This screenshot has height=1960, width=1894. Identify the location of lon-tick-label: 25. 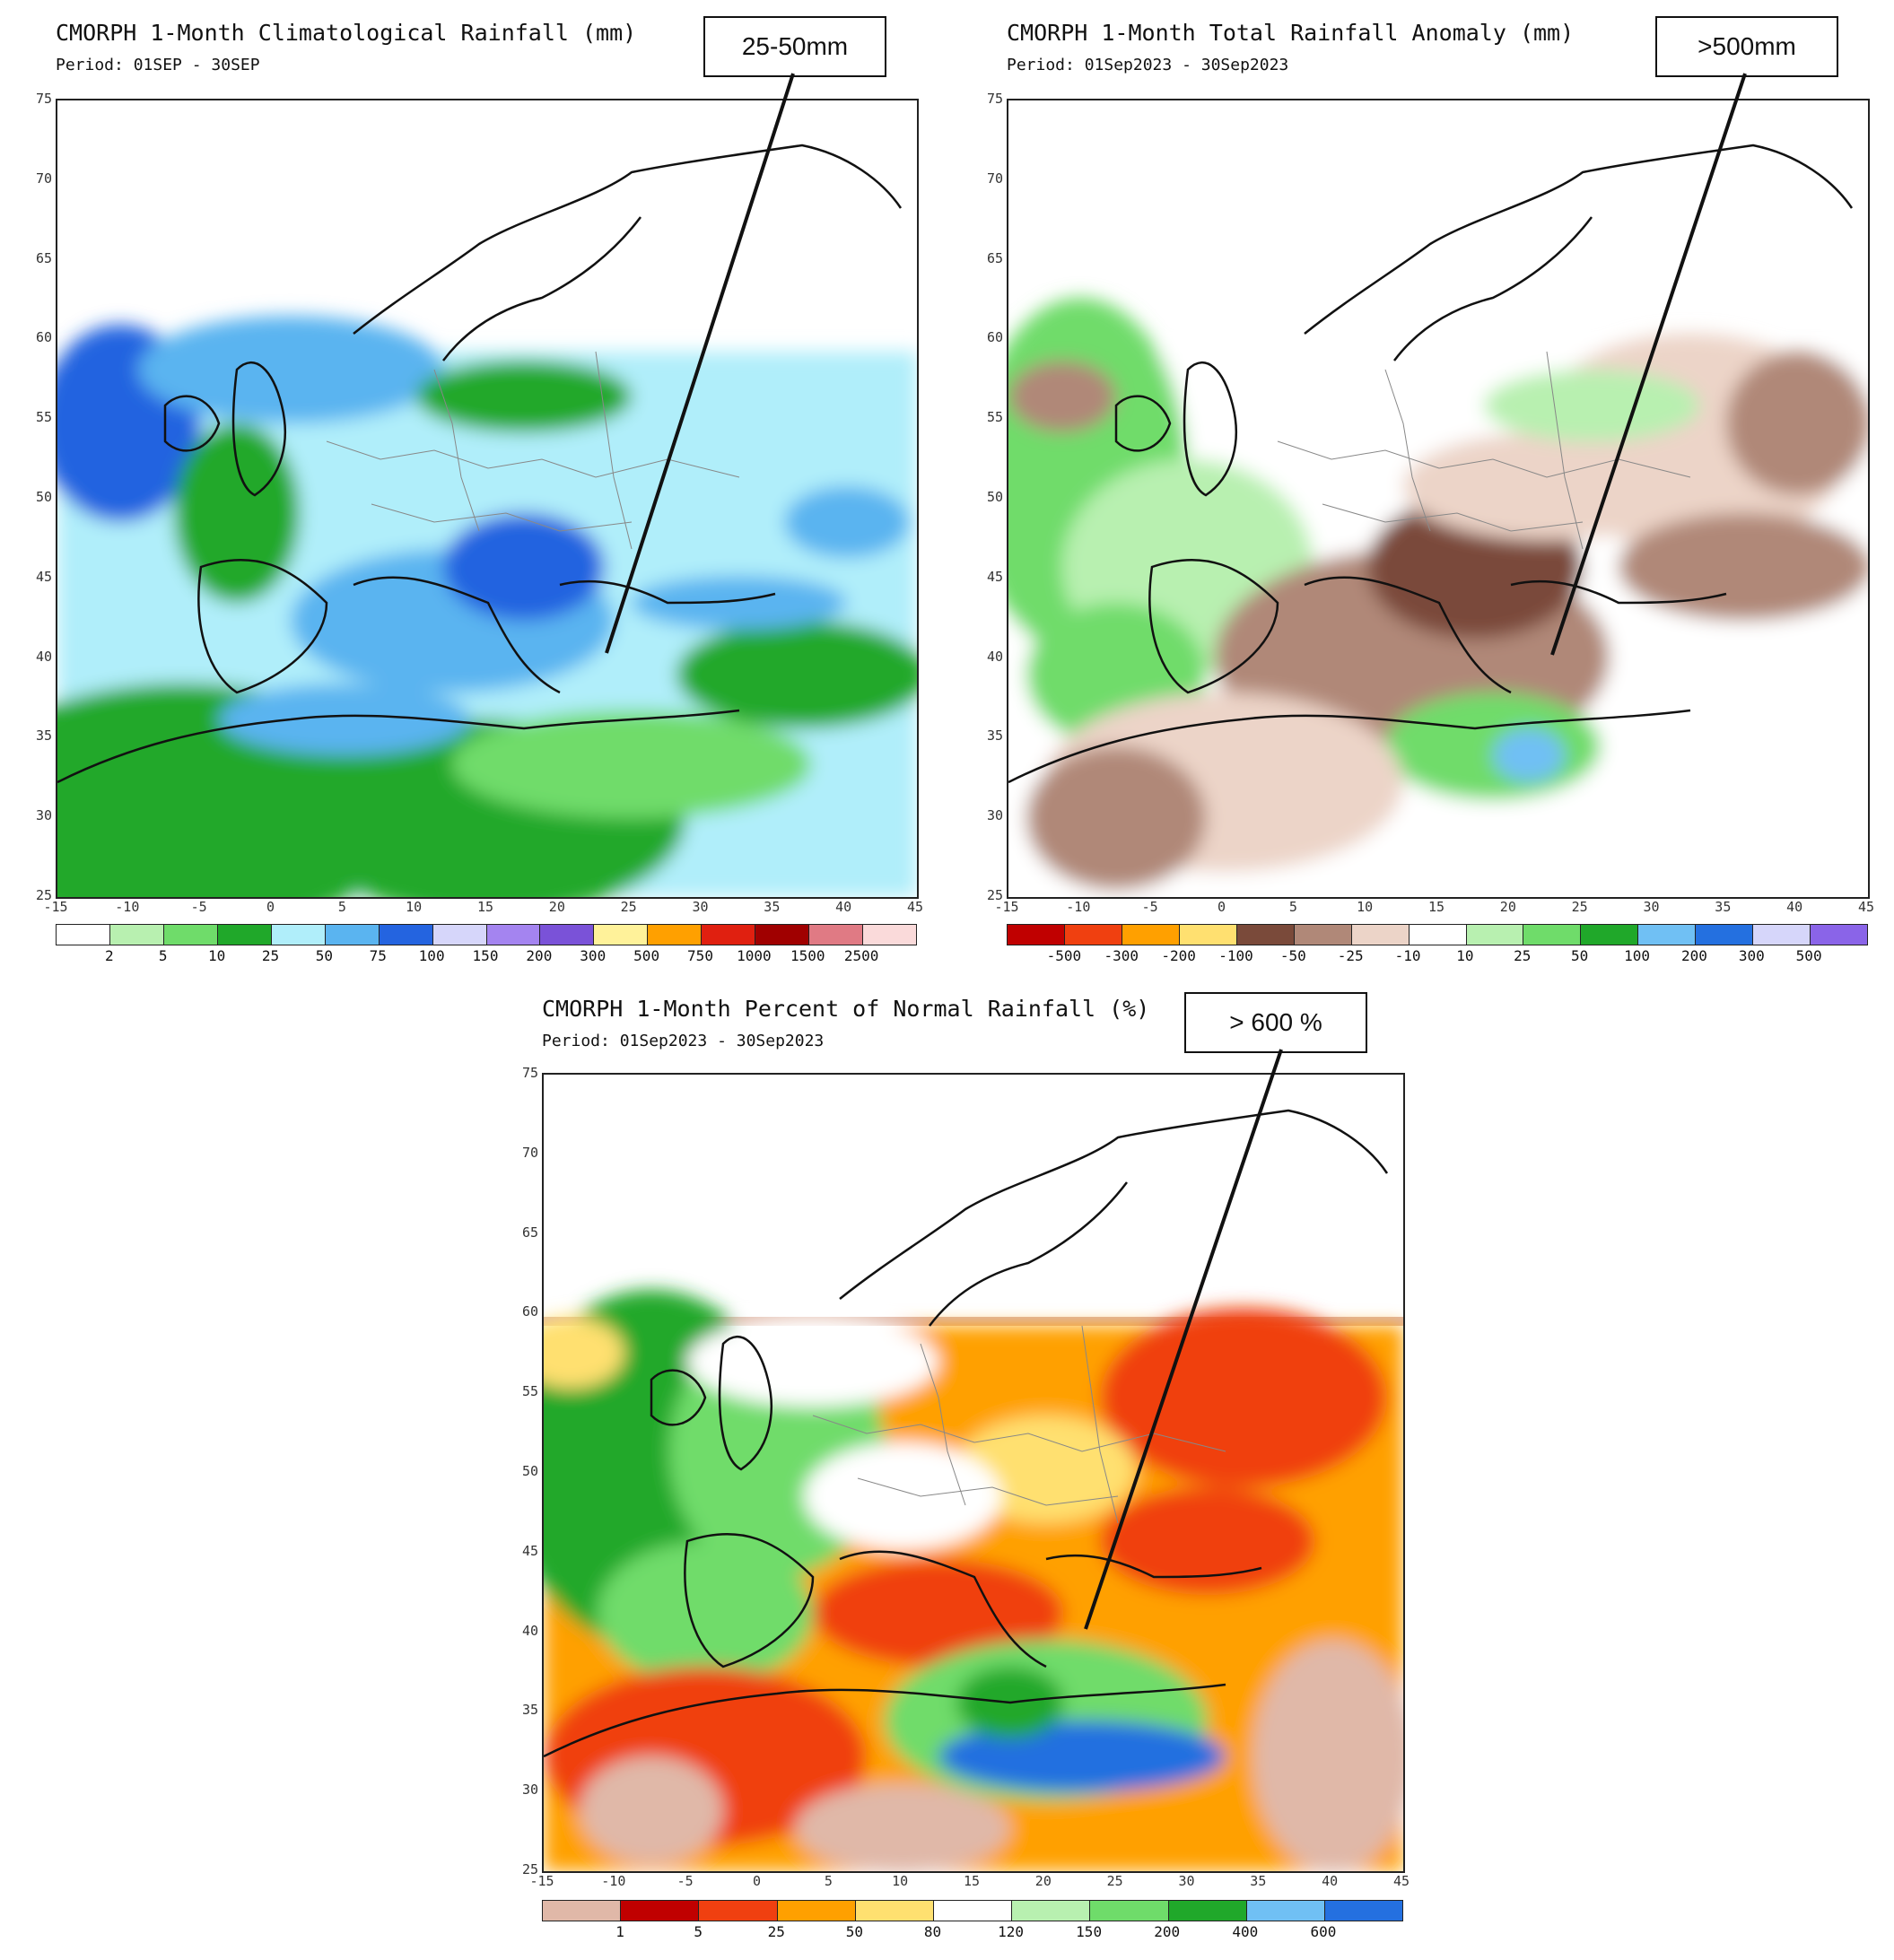
(628, 907).